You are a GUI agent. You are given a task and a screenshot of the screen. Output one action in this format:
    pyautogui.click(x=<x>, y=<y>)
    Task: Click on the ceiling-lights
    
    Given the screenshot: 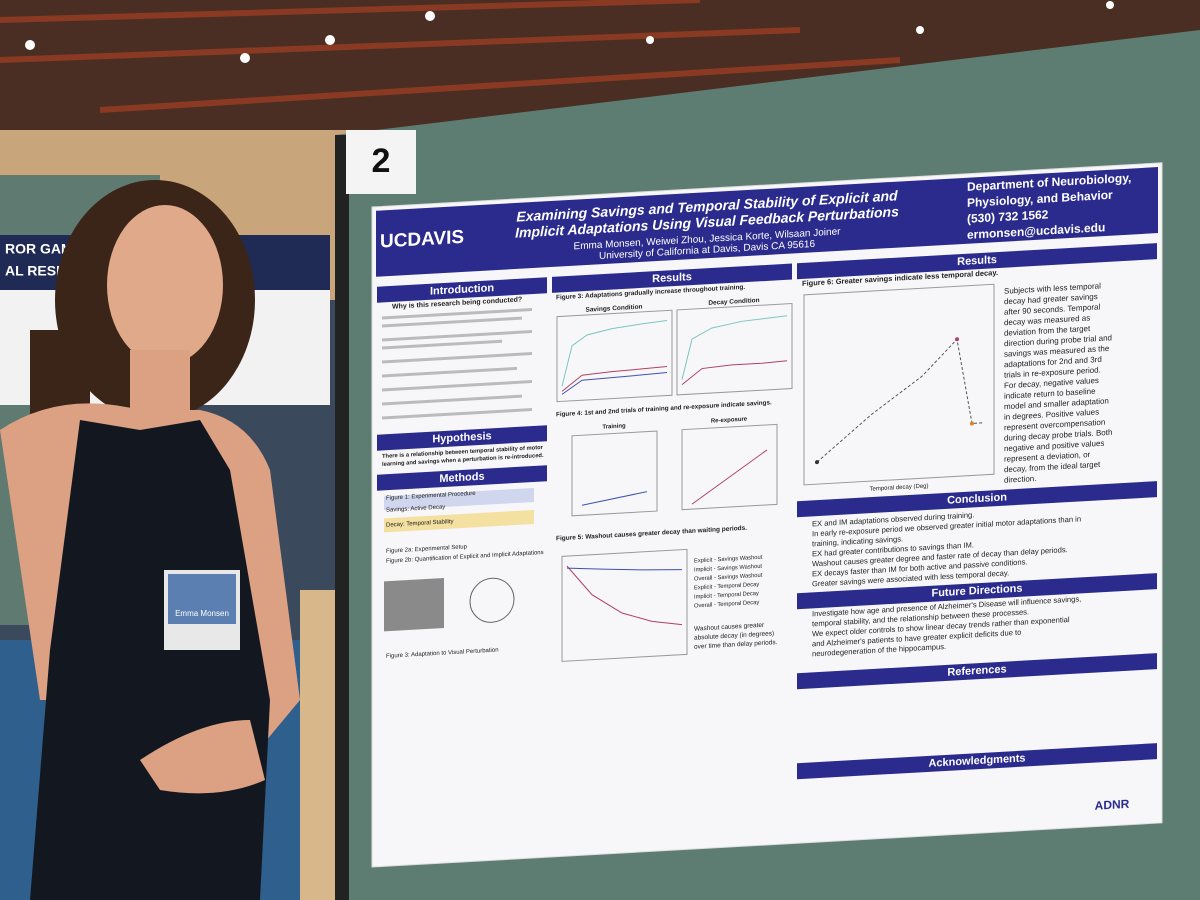 What is the action you would take?
    pyautogui.click(x=569, y=32)
    